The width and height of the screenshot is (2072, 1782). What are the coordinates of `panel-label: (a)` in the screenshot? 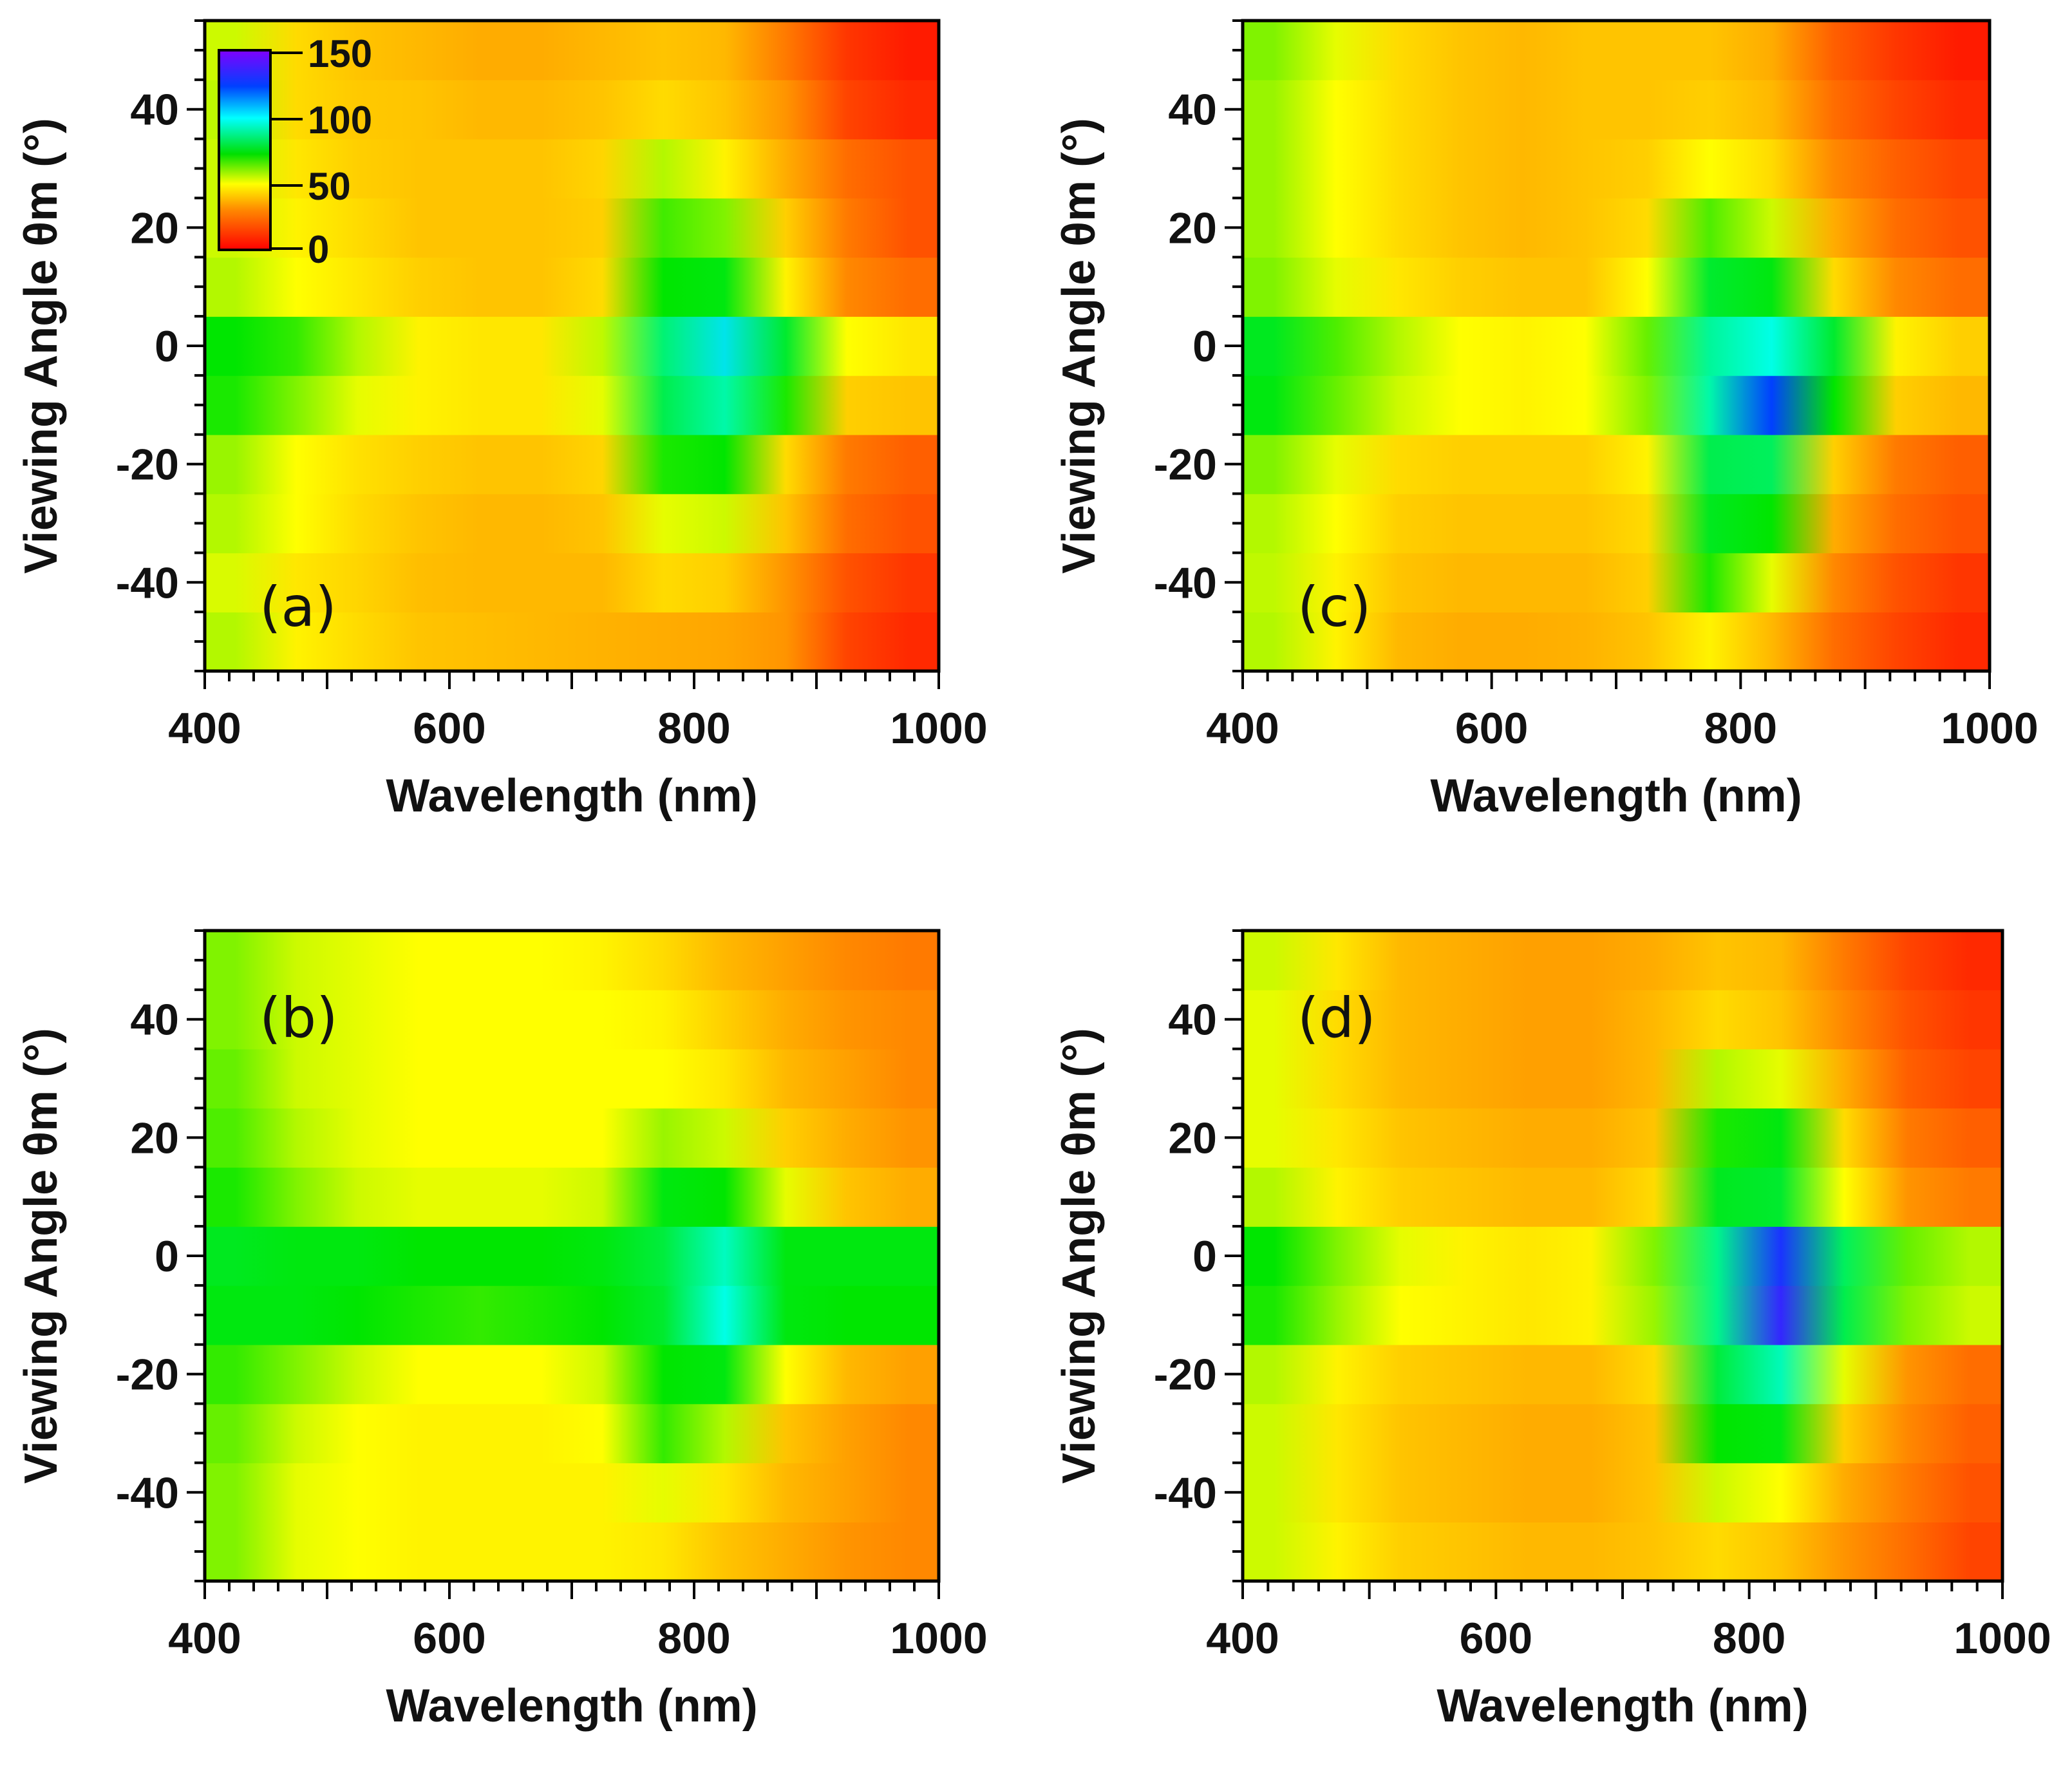 It's located at (298, 607).